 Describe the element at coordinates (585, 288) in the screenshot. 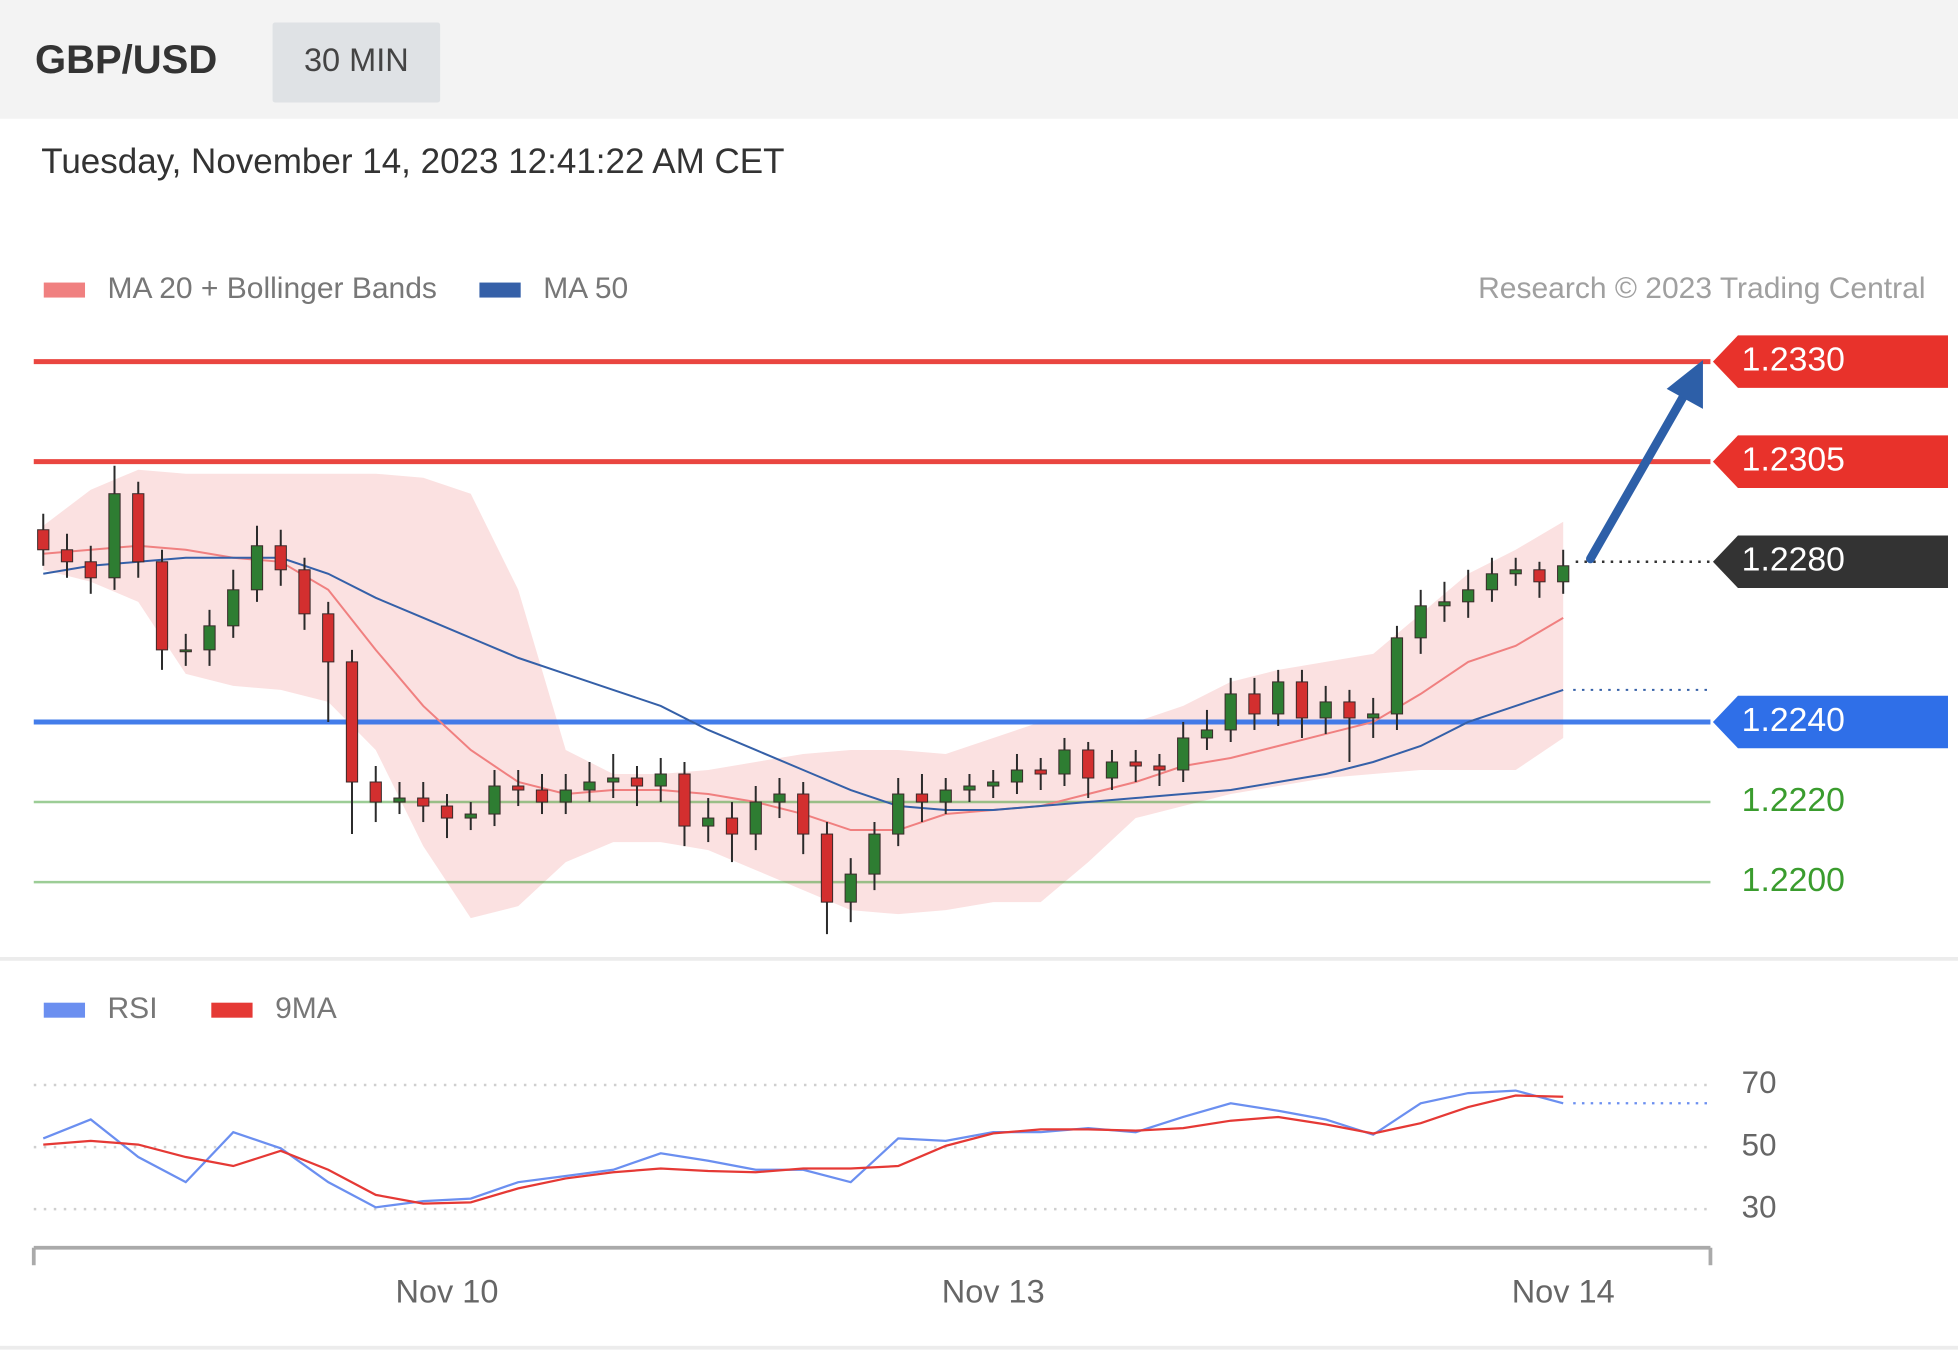

I see `legend-label: MA 50` at that location.